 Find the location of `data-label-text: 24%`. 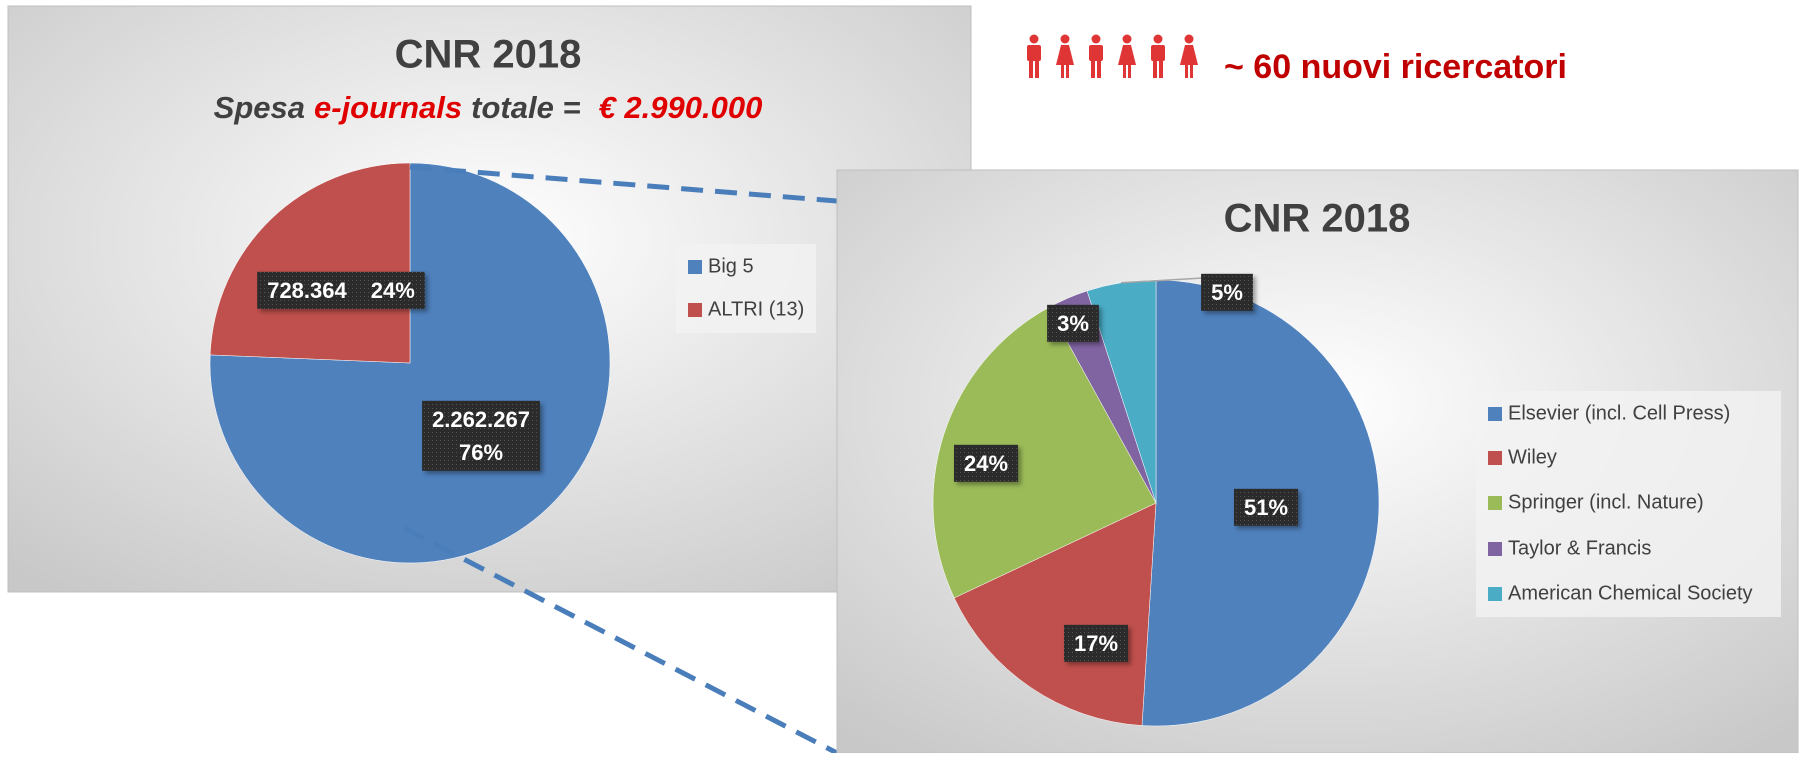

data-label-text: 24% is located at coordinates (986, 463).